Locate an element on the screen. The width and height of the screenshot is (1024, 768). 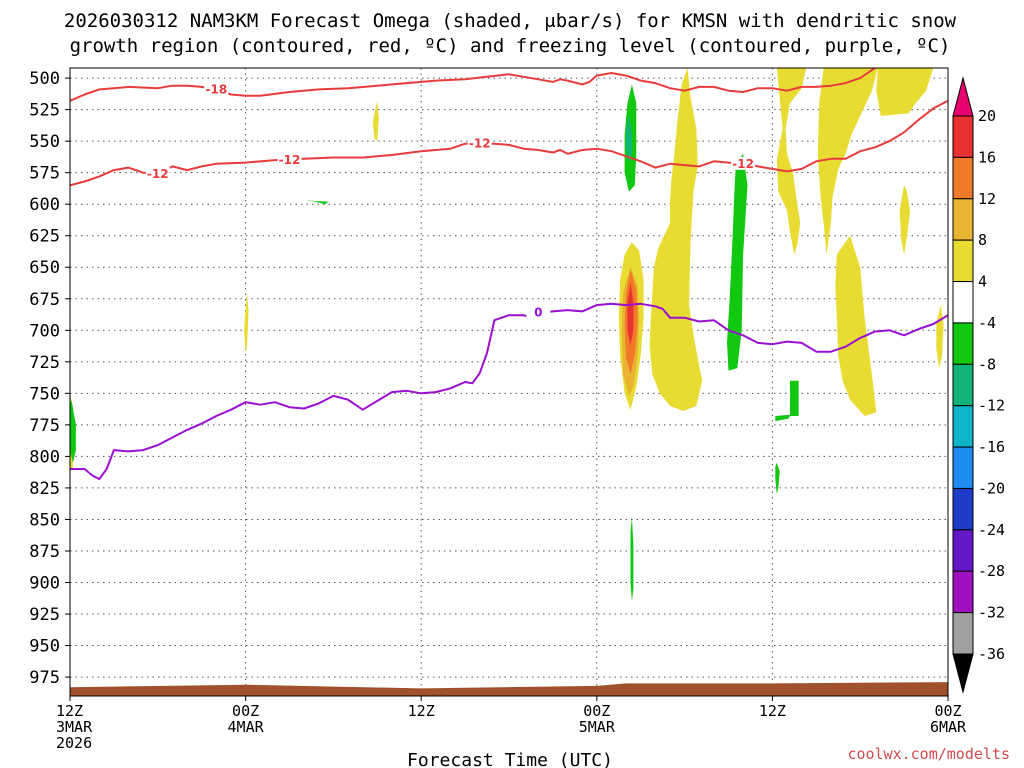
colorbar-legend: 20 16 12 8 4 -4 -8 -12 -16 -20 -24 -28 -32 -36 is located at coordinates (978, 385).